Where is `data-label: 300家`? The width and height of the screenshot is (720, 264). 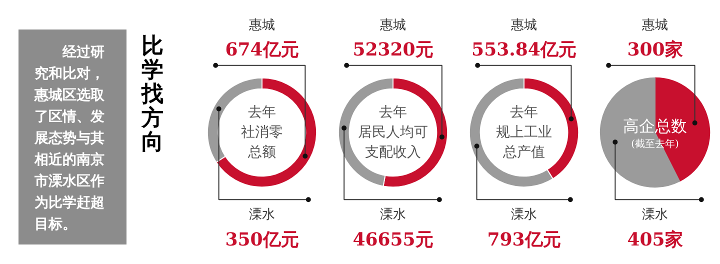 data-label: 300家 is located at coordinates (655, 50).